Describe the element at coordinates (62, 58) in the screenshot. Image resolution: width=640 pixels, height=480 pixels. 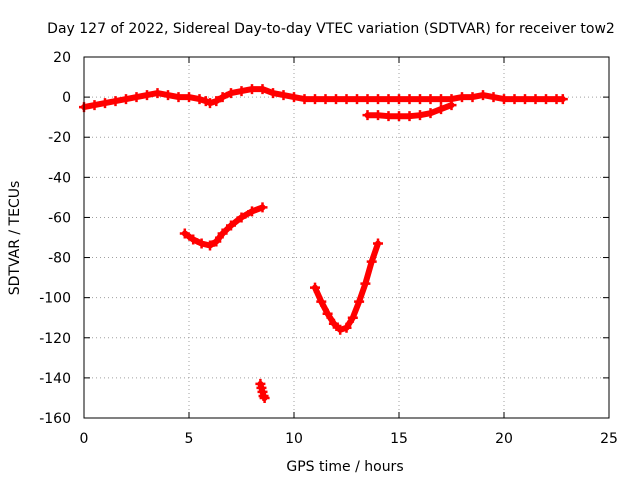
I see `y-tick-label: 20` at that location.